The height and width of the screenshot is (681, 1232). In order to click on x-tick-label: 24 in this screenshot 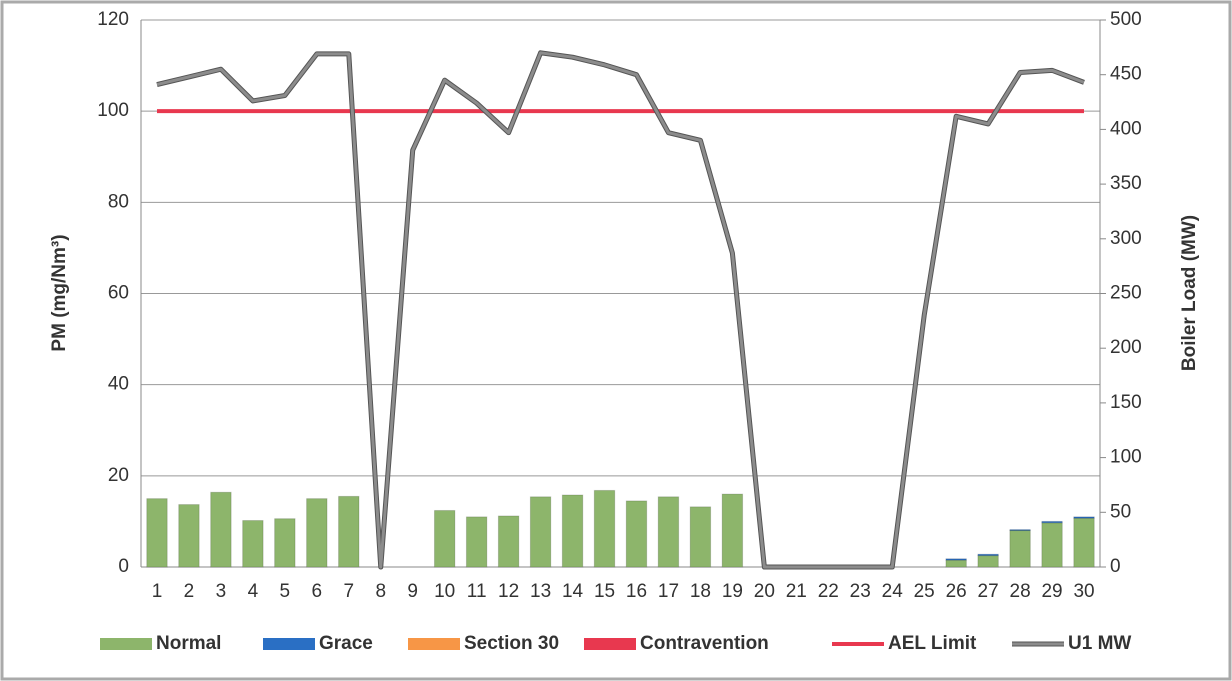, I will do `click(893, 591)`.